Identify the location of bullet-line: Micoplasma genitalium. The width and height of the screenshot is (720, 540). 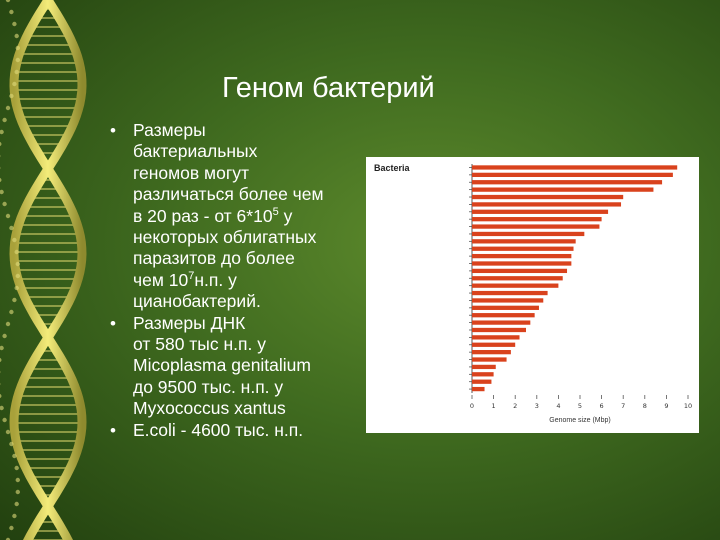
(222, 365).